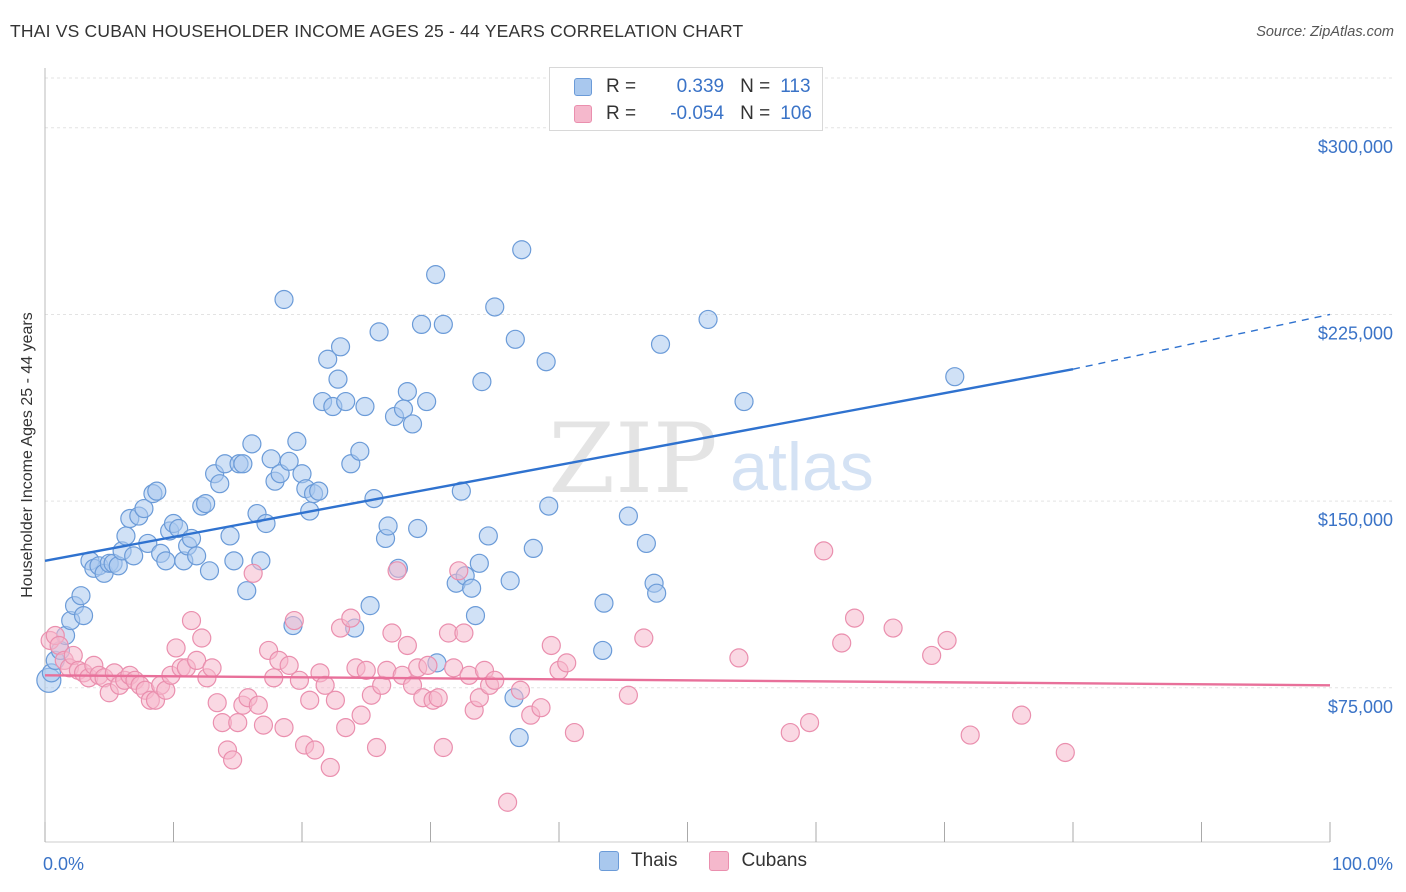  I want to click on legend-item-cubans: Cubans, so click(758, 861).